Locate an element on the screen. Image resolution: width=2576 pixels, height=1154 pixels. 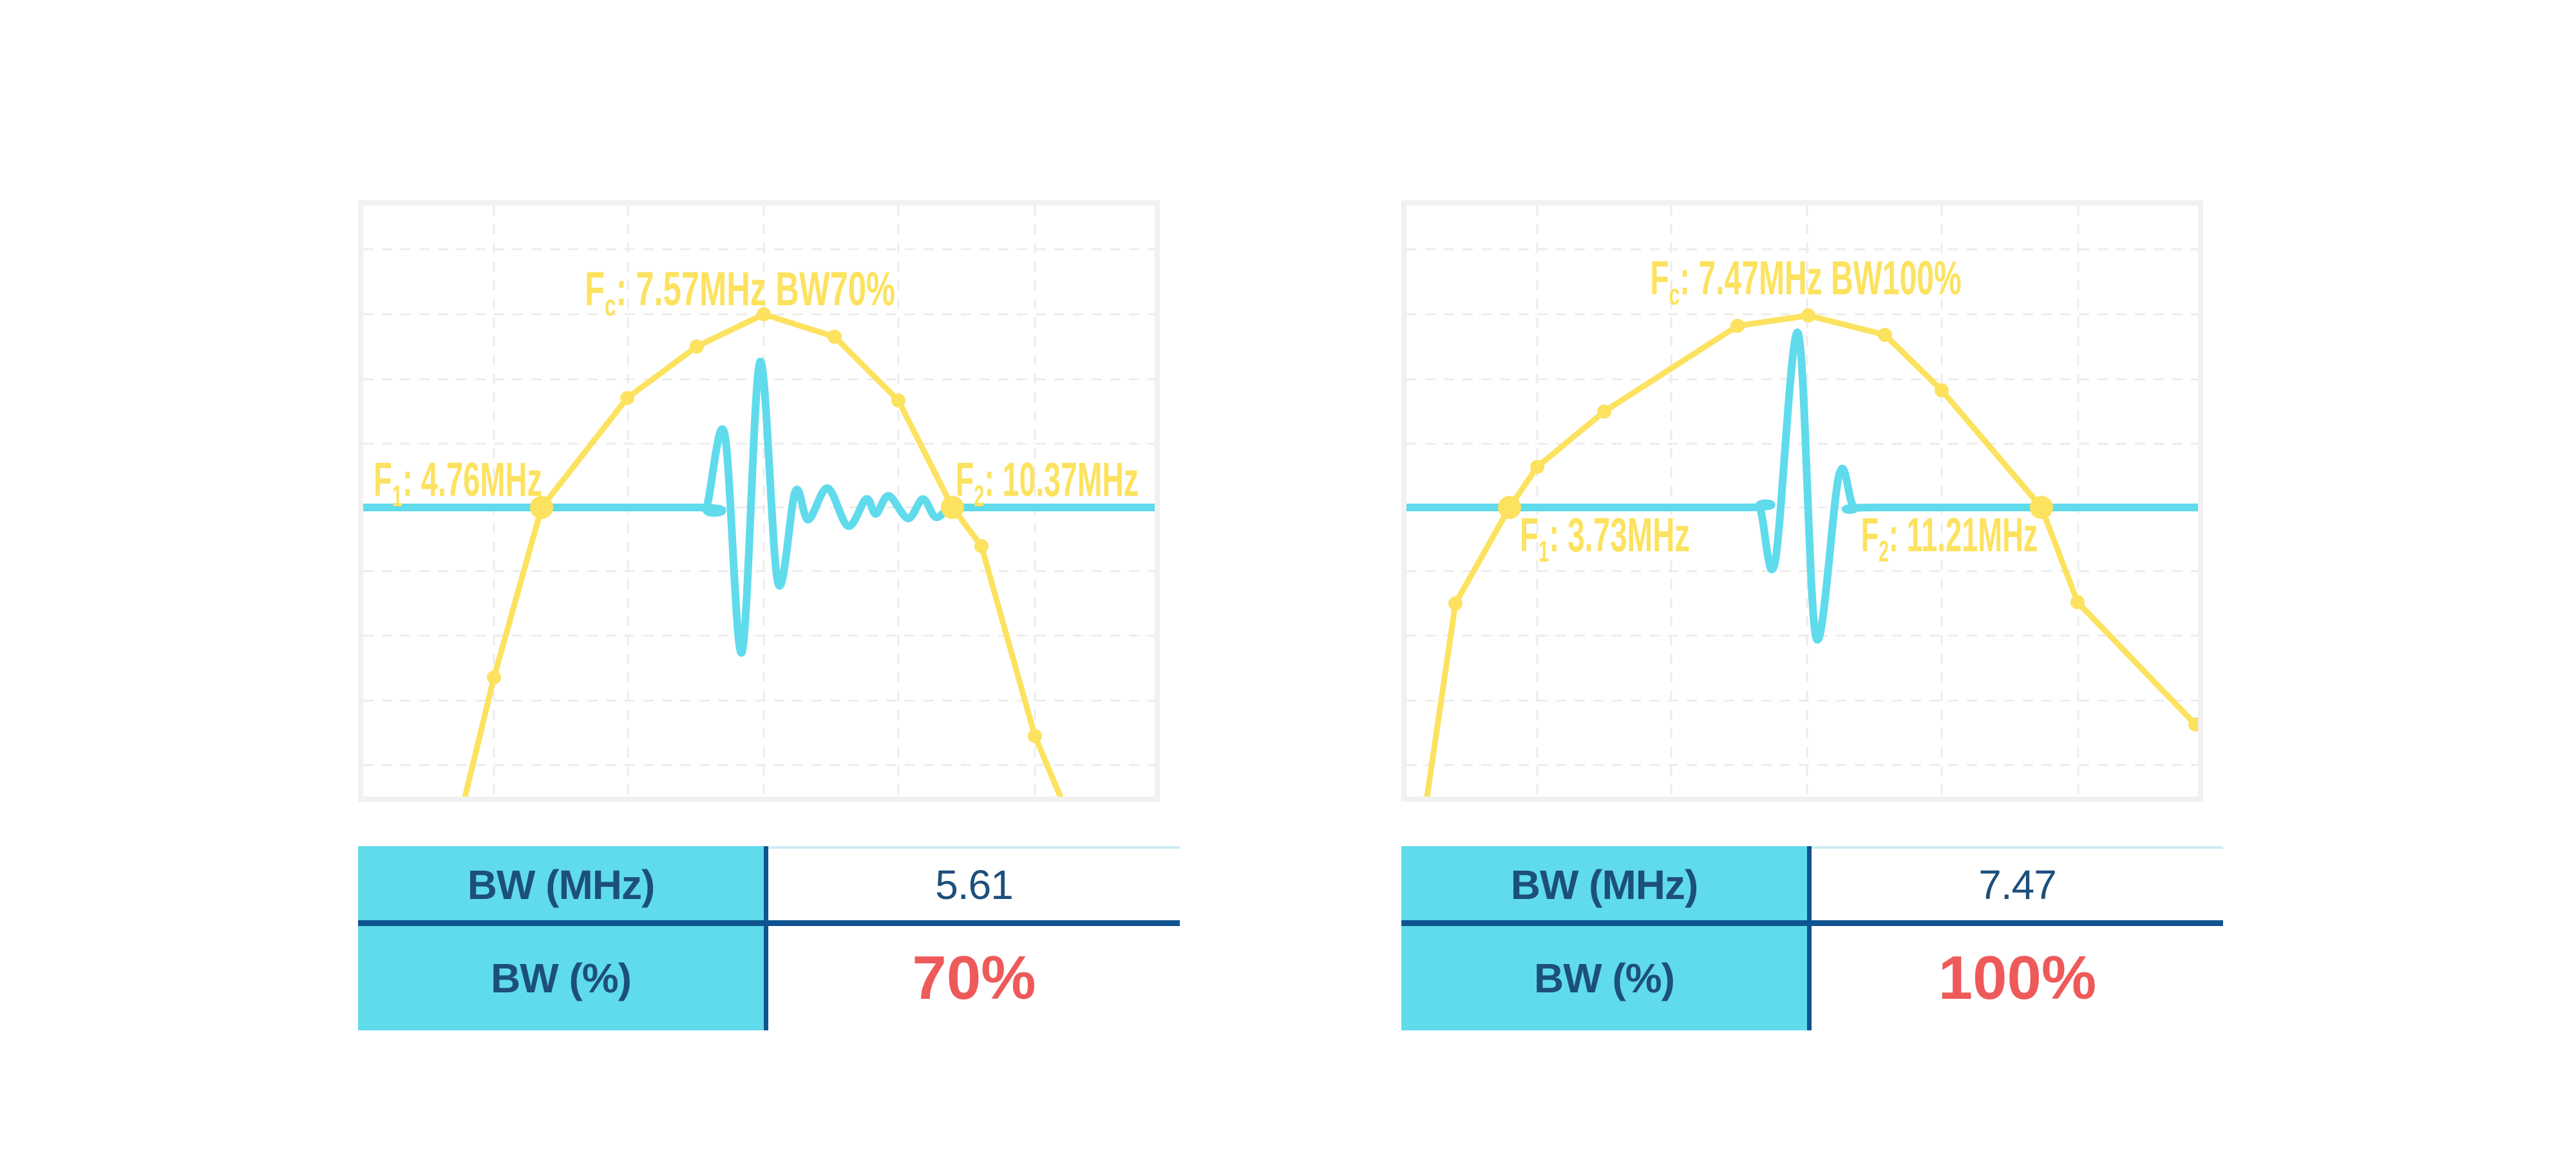
svg-text: Fc: 7.47MHz BW100% is located at coordinates (1805, 282).